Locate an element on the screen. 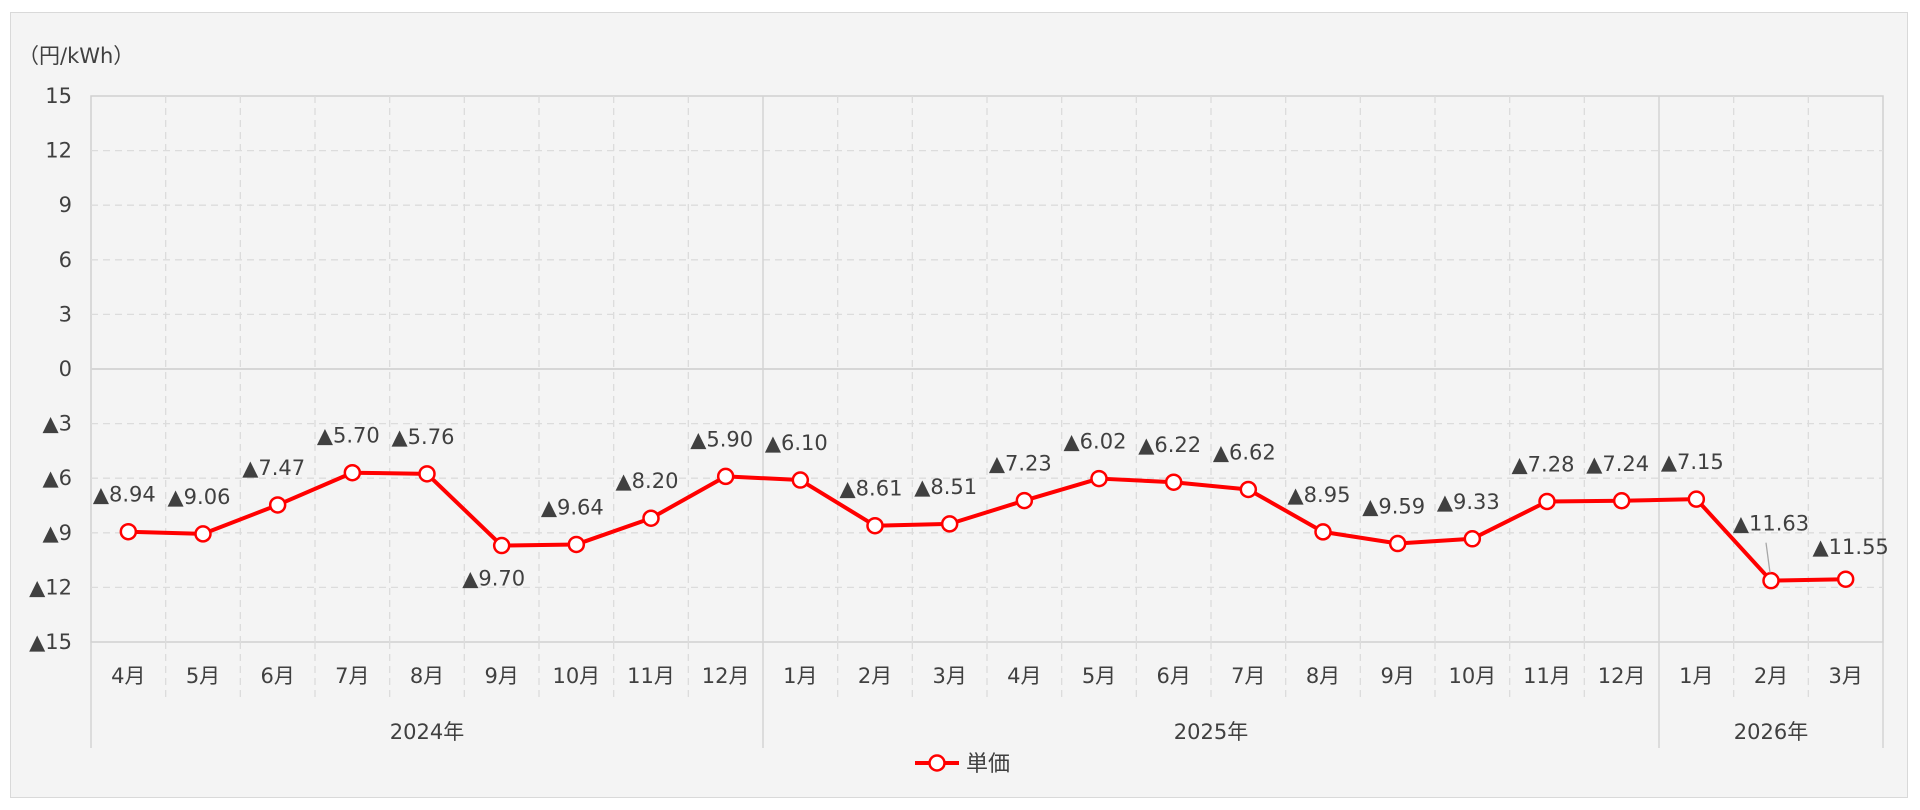 This screenshot has width=1920, height=810. series-layer is located at coordinates (987, 526).